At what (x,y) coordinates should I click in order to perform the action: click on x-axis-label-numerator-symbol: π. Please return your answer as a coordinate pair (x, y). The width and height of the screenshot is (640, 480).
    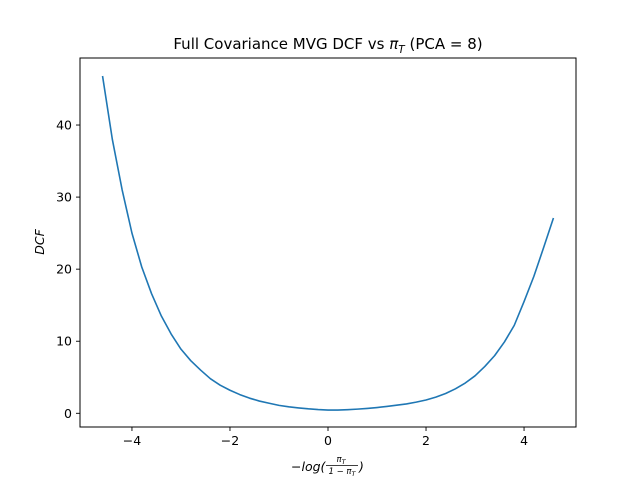
    Looking at the image, I should click on (339, 460).